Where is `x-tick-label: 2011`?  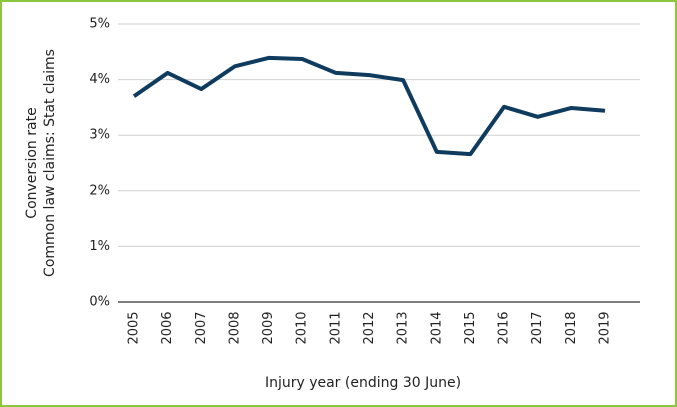 x-tick-label: 2011 is located at coordinates (335, 327).